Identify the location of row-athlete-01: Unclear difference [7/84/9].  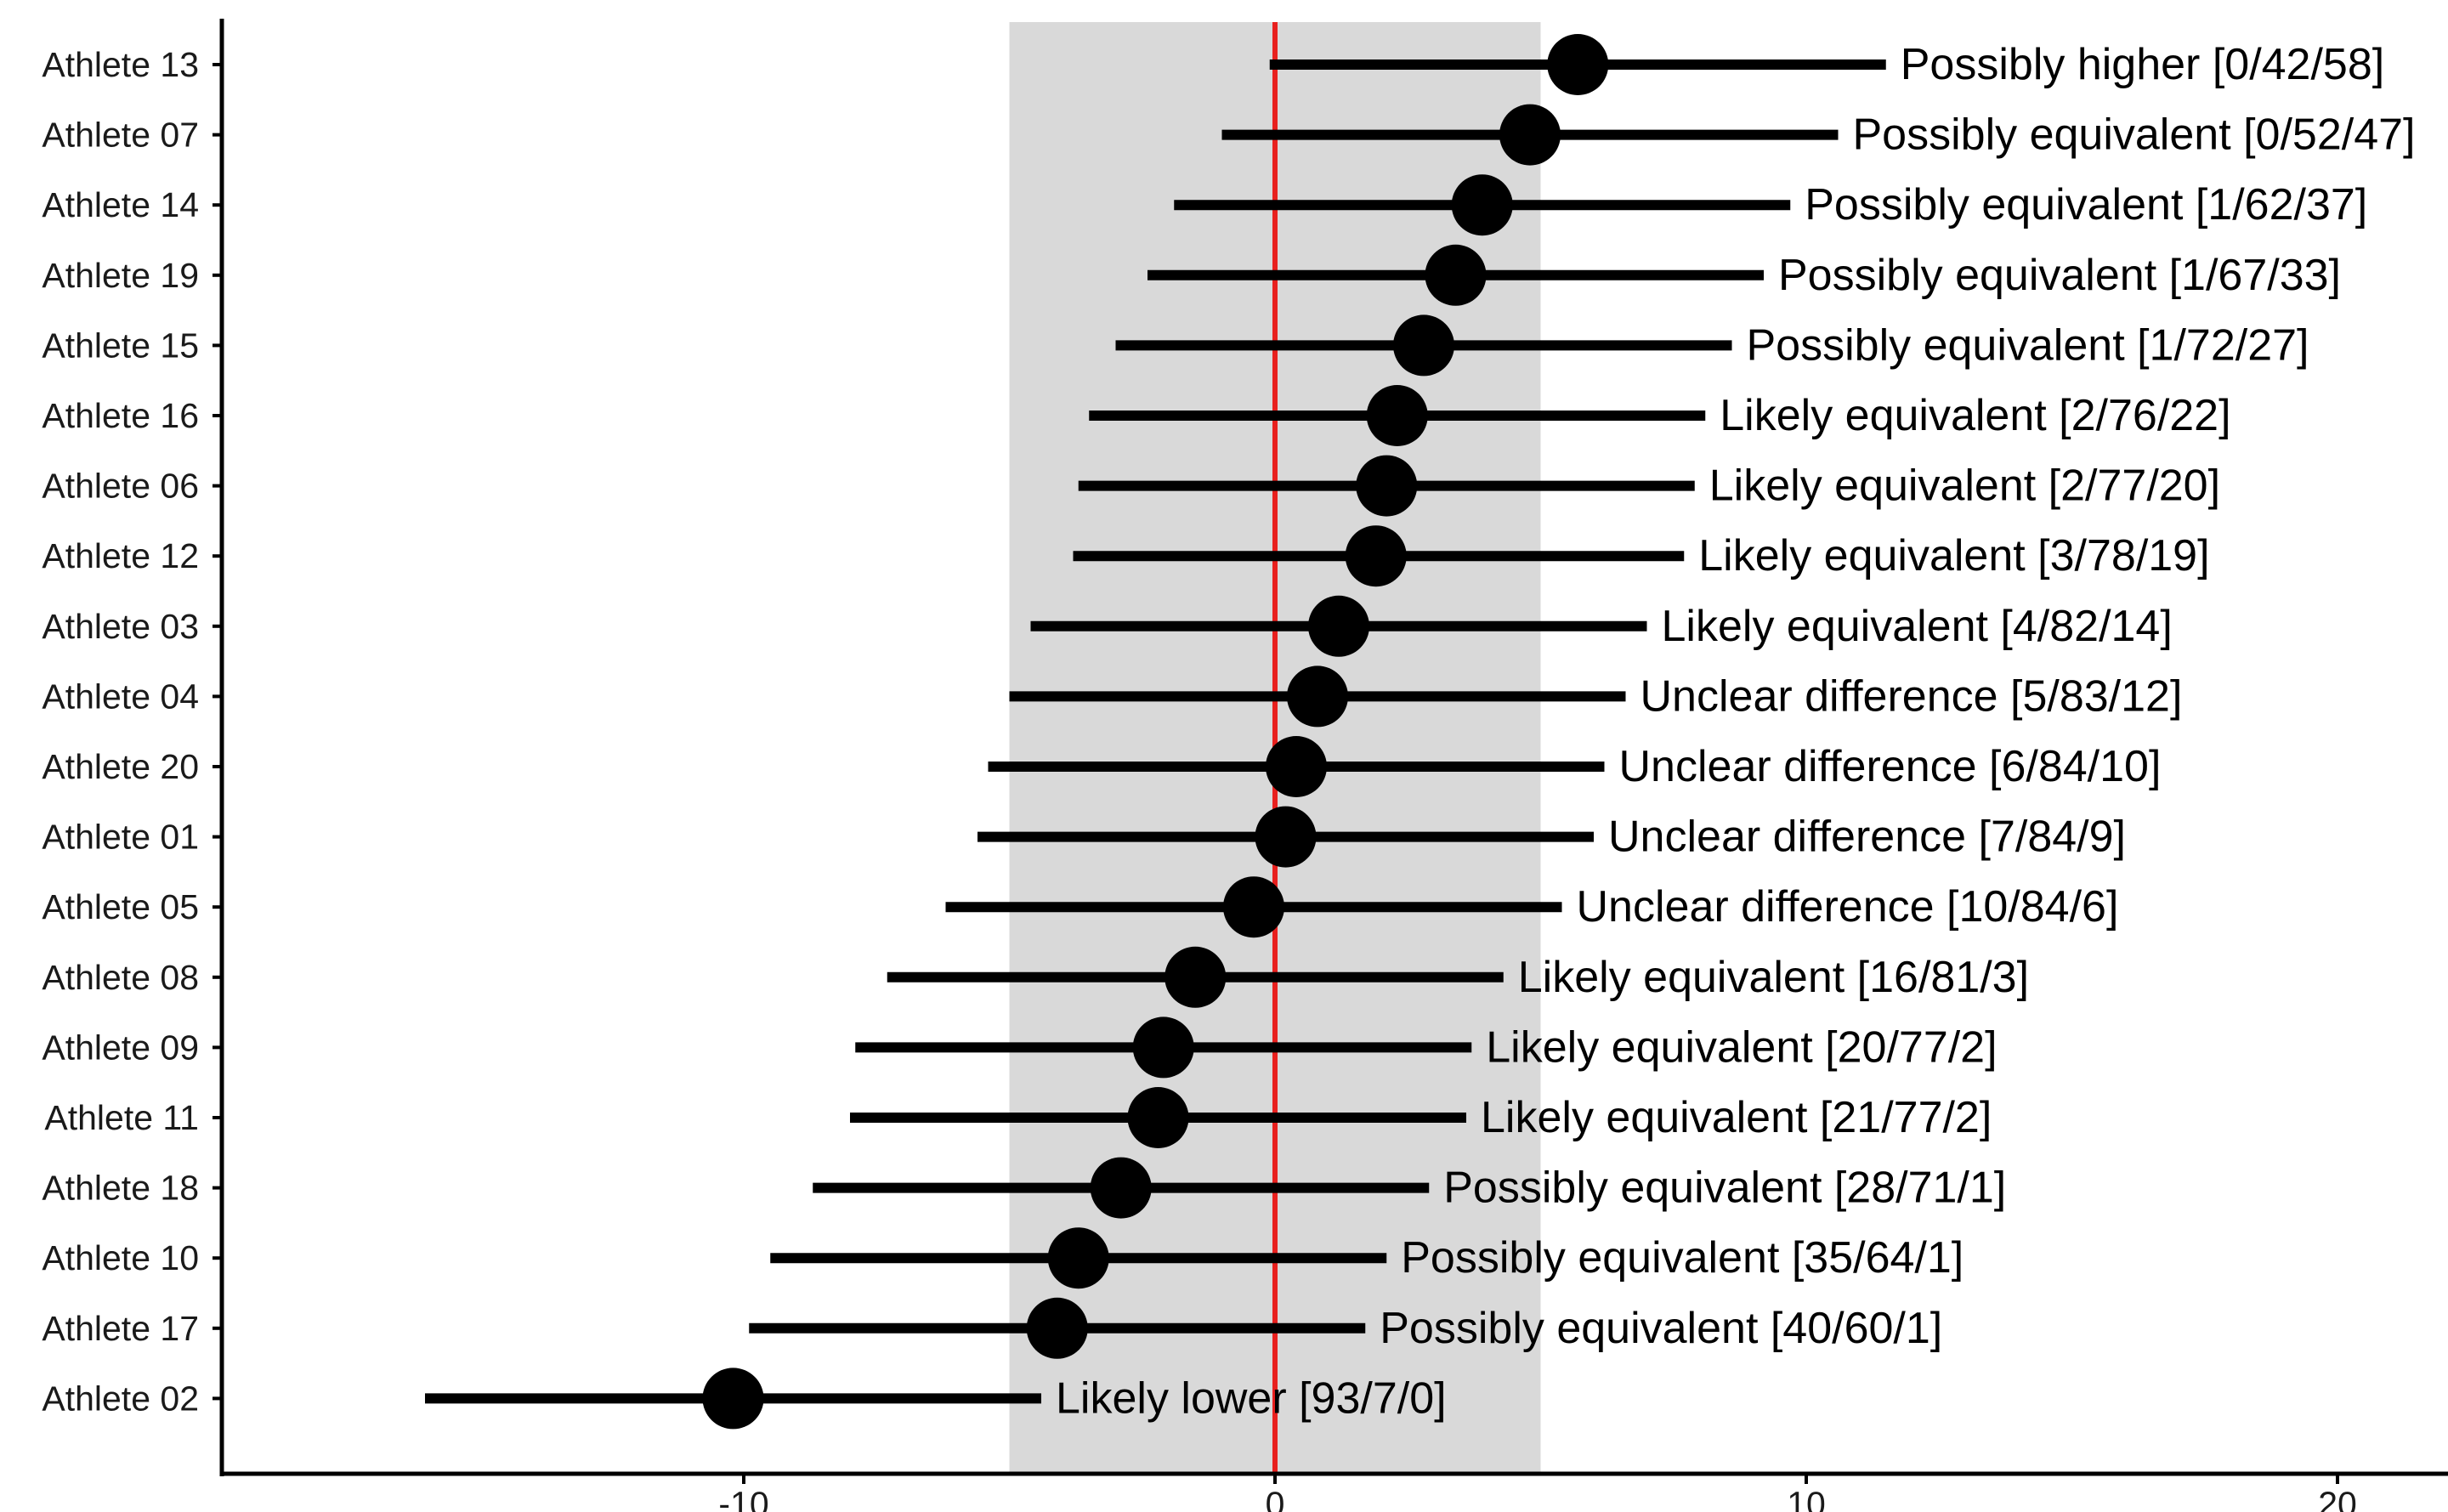
(1552, 837).